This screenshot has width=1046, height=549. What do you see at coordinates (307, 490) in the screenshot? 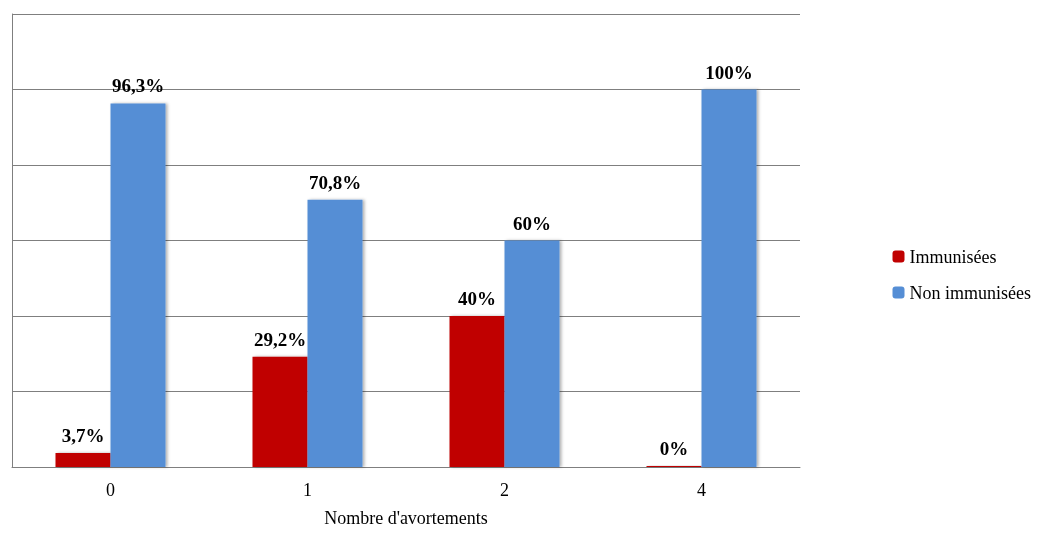
I see `x-tick-label: 1` at bounding box center [307, 490].